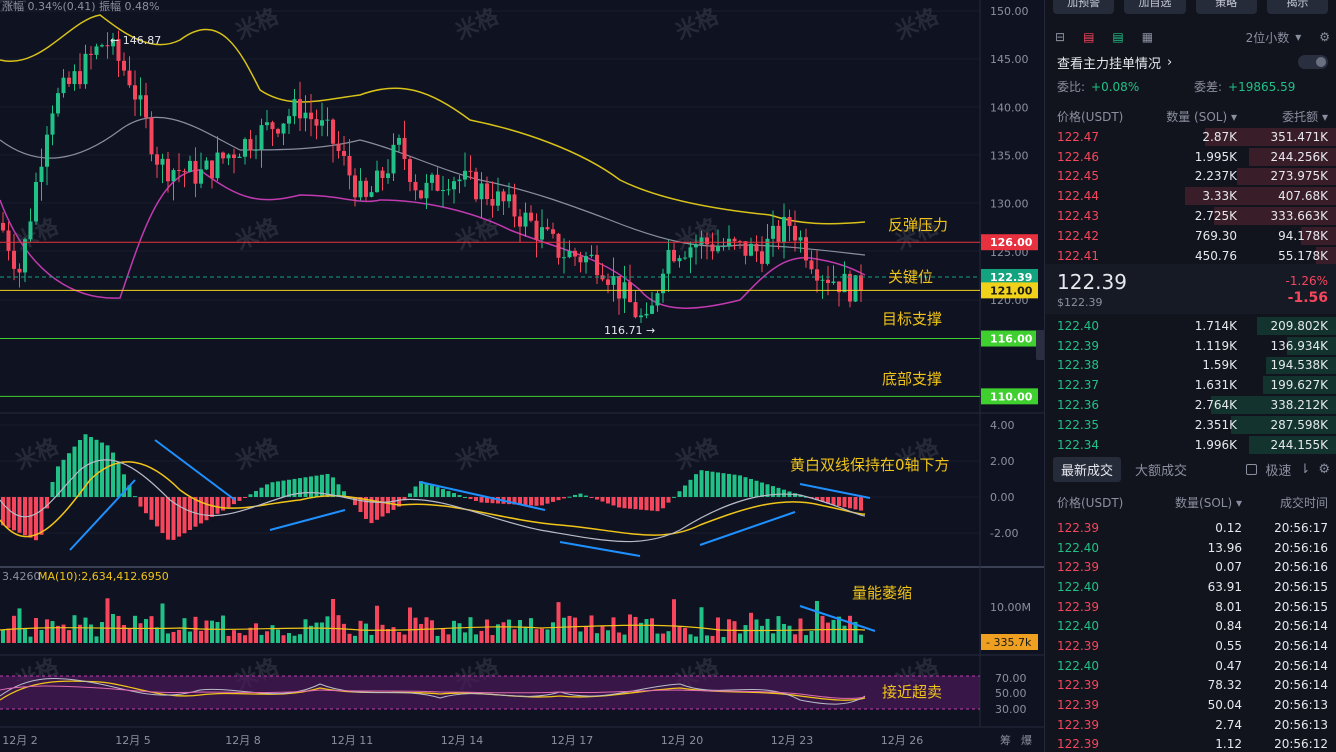 This screenshot has width=1336, height=752. I want to click on strategy-button: 策略, so click(1226, 7).